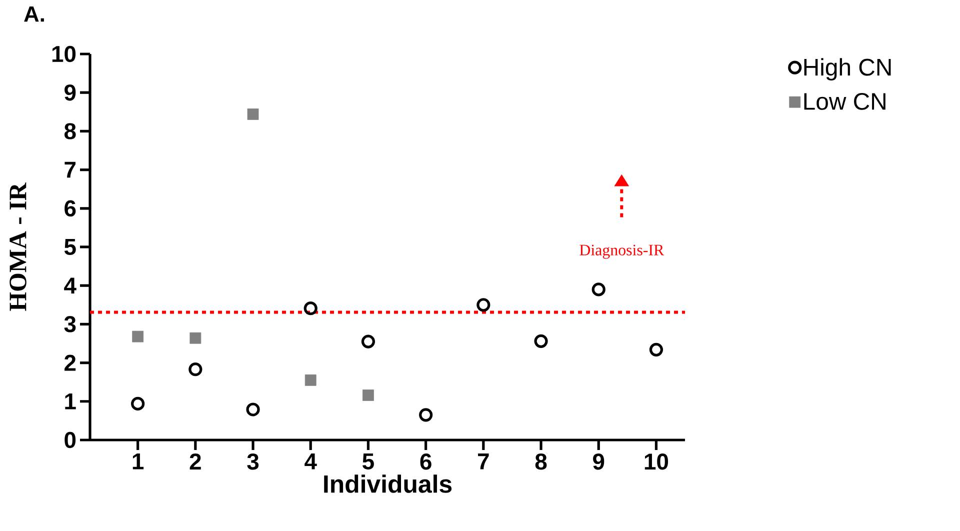 The height and width of the screenshot is (531, 960). What do you see at coordinates (64, 54) in the screenshot?
I see `y-tick-label: 10` at bounding box center [64, 54].